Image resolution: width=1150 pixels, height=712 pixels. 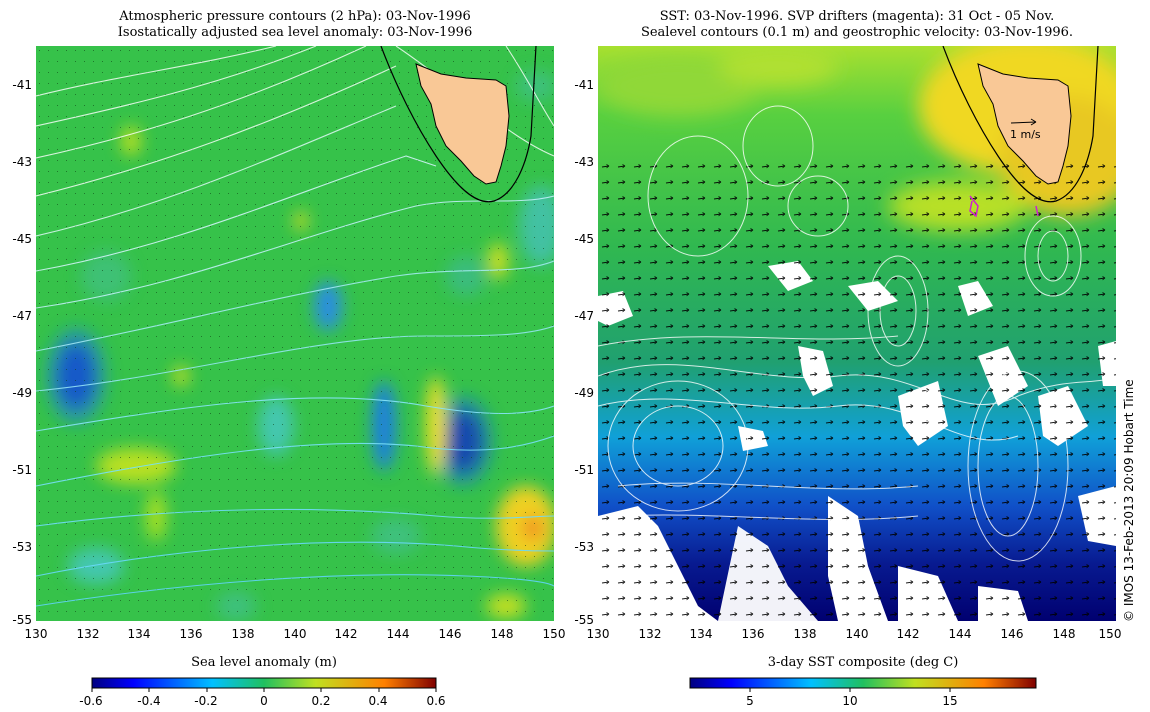 What do you see at coordinates (863, 662) in the screenshot?
I see `sst-colorbar-title: 3-day SST composite (deg C)` at bounding box center [863, 662].